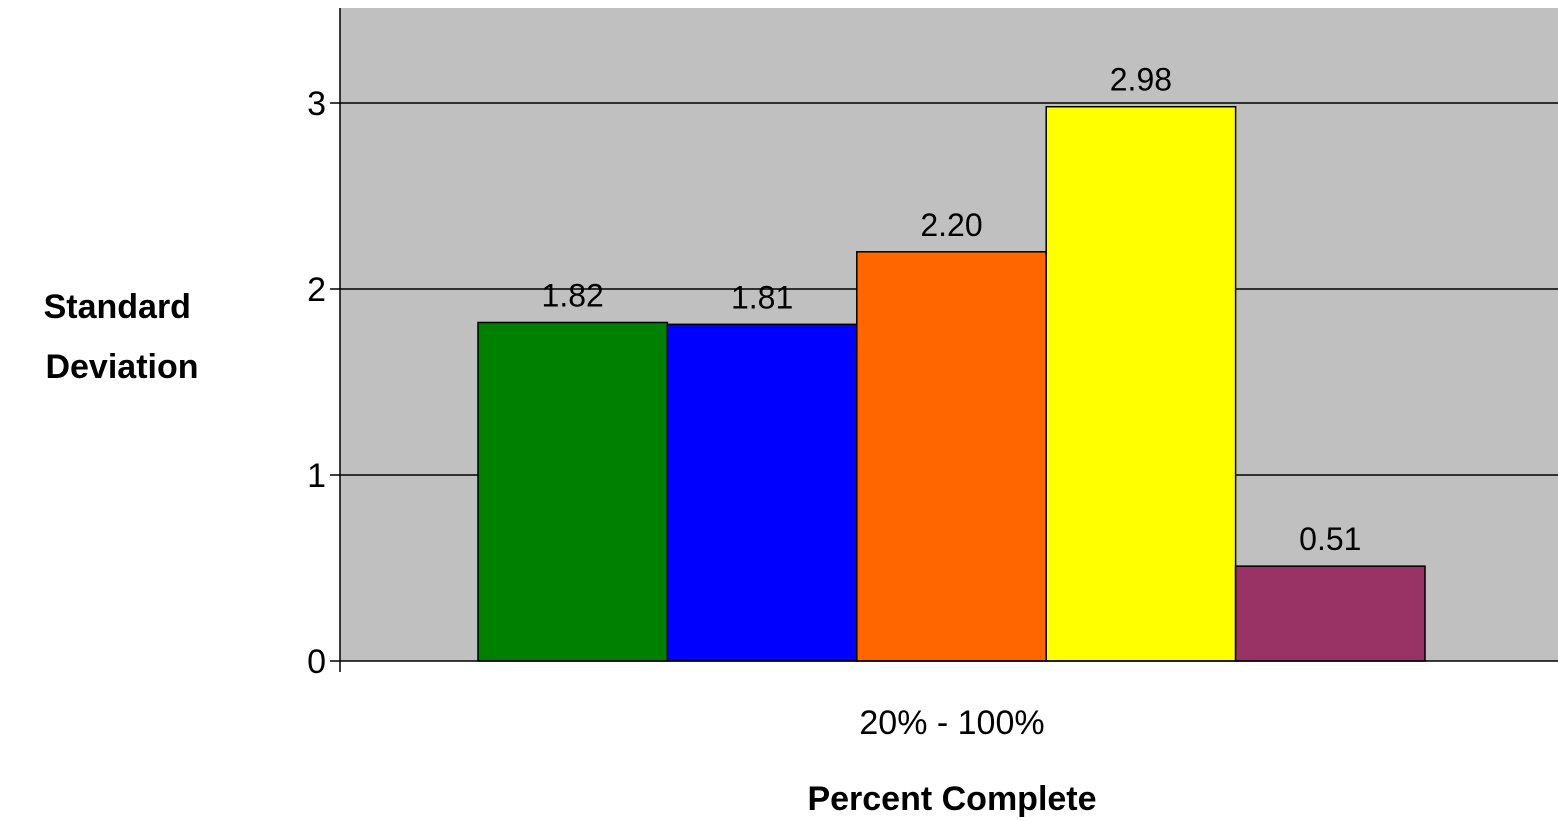 This screenshot has height=821, width=1558. What do you see at coordinates (122, 337) in the screenshot?
I see `y-axis-title: Standard Deviation` at bounding box center [122, 337].